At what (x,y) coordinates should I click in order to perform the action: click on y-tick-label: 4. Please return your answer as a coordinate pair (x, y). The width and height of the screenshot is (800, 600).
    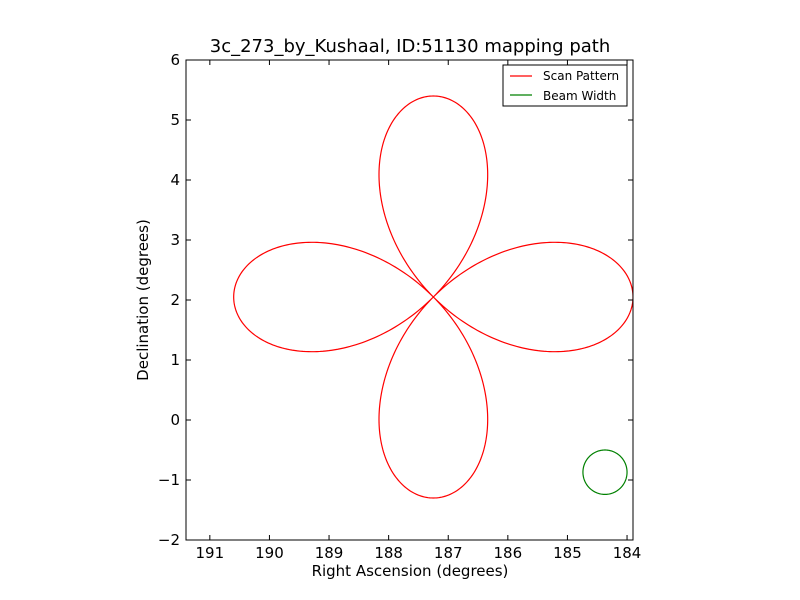
    Looking at the image, I should click on (175, 180).